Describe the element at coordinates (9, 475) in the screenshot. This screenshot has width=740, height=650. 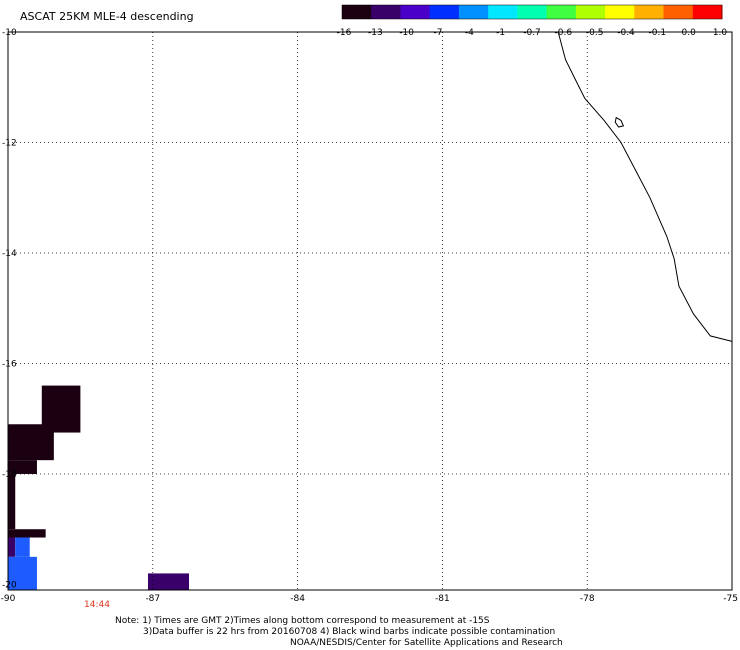
I see `latitude-label: -18` at that location.